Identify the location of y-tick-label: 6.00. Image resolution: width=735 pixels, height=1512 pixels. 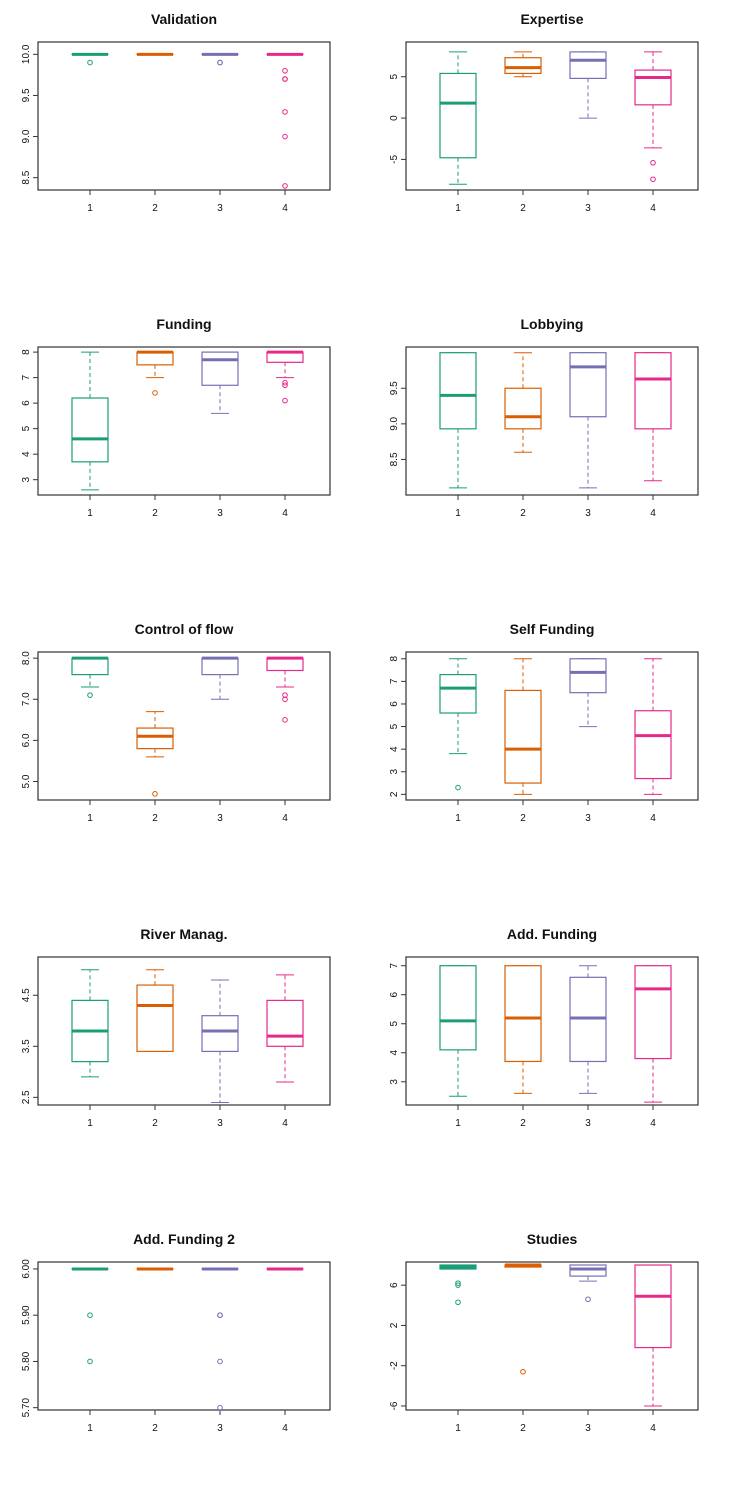
(26, 1269).